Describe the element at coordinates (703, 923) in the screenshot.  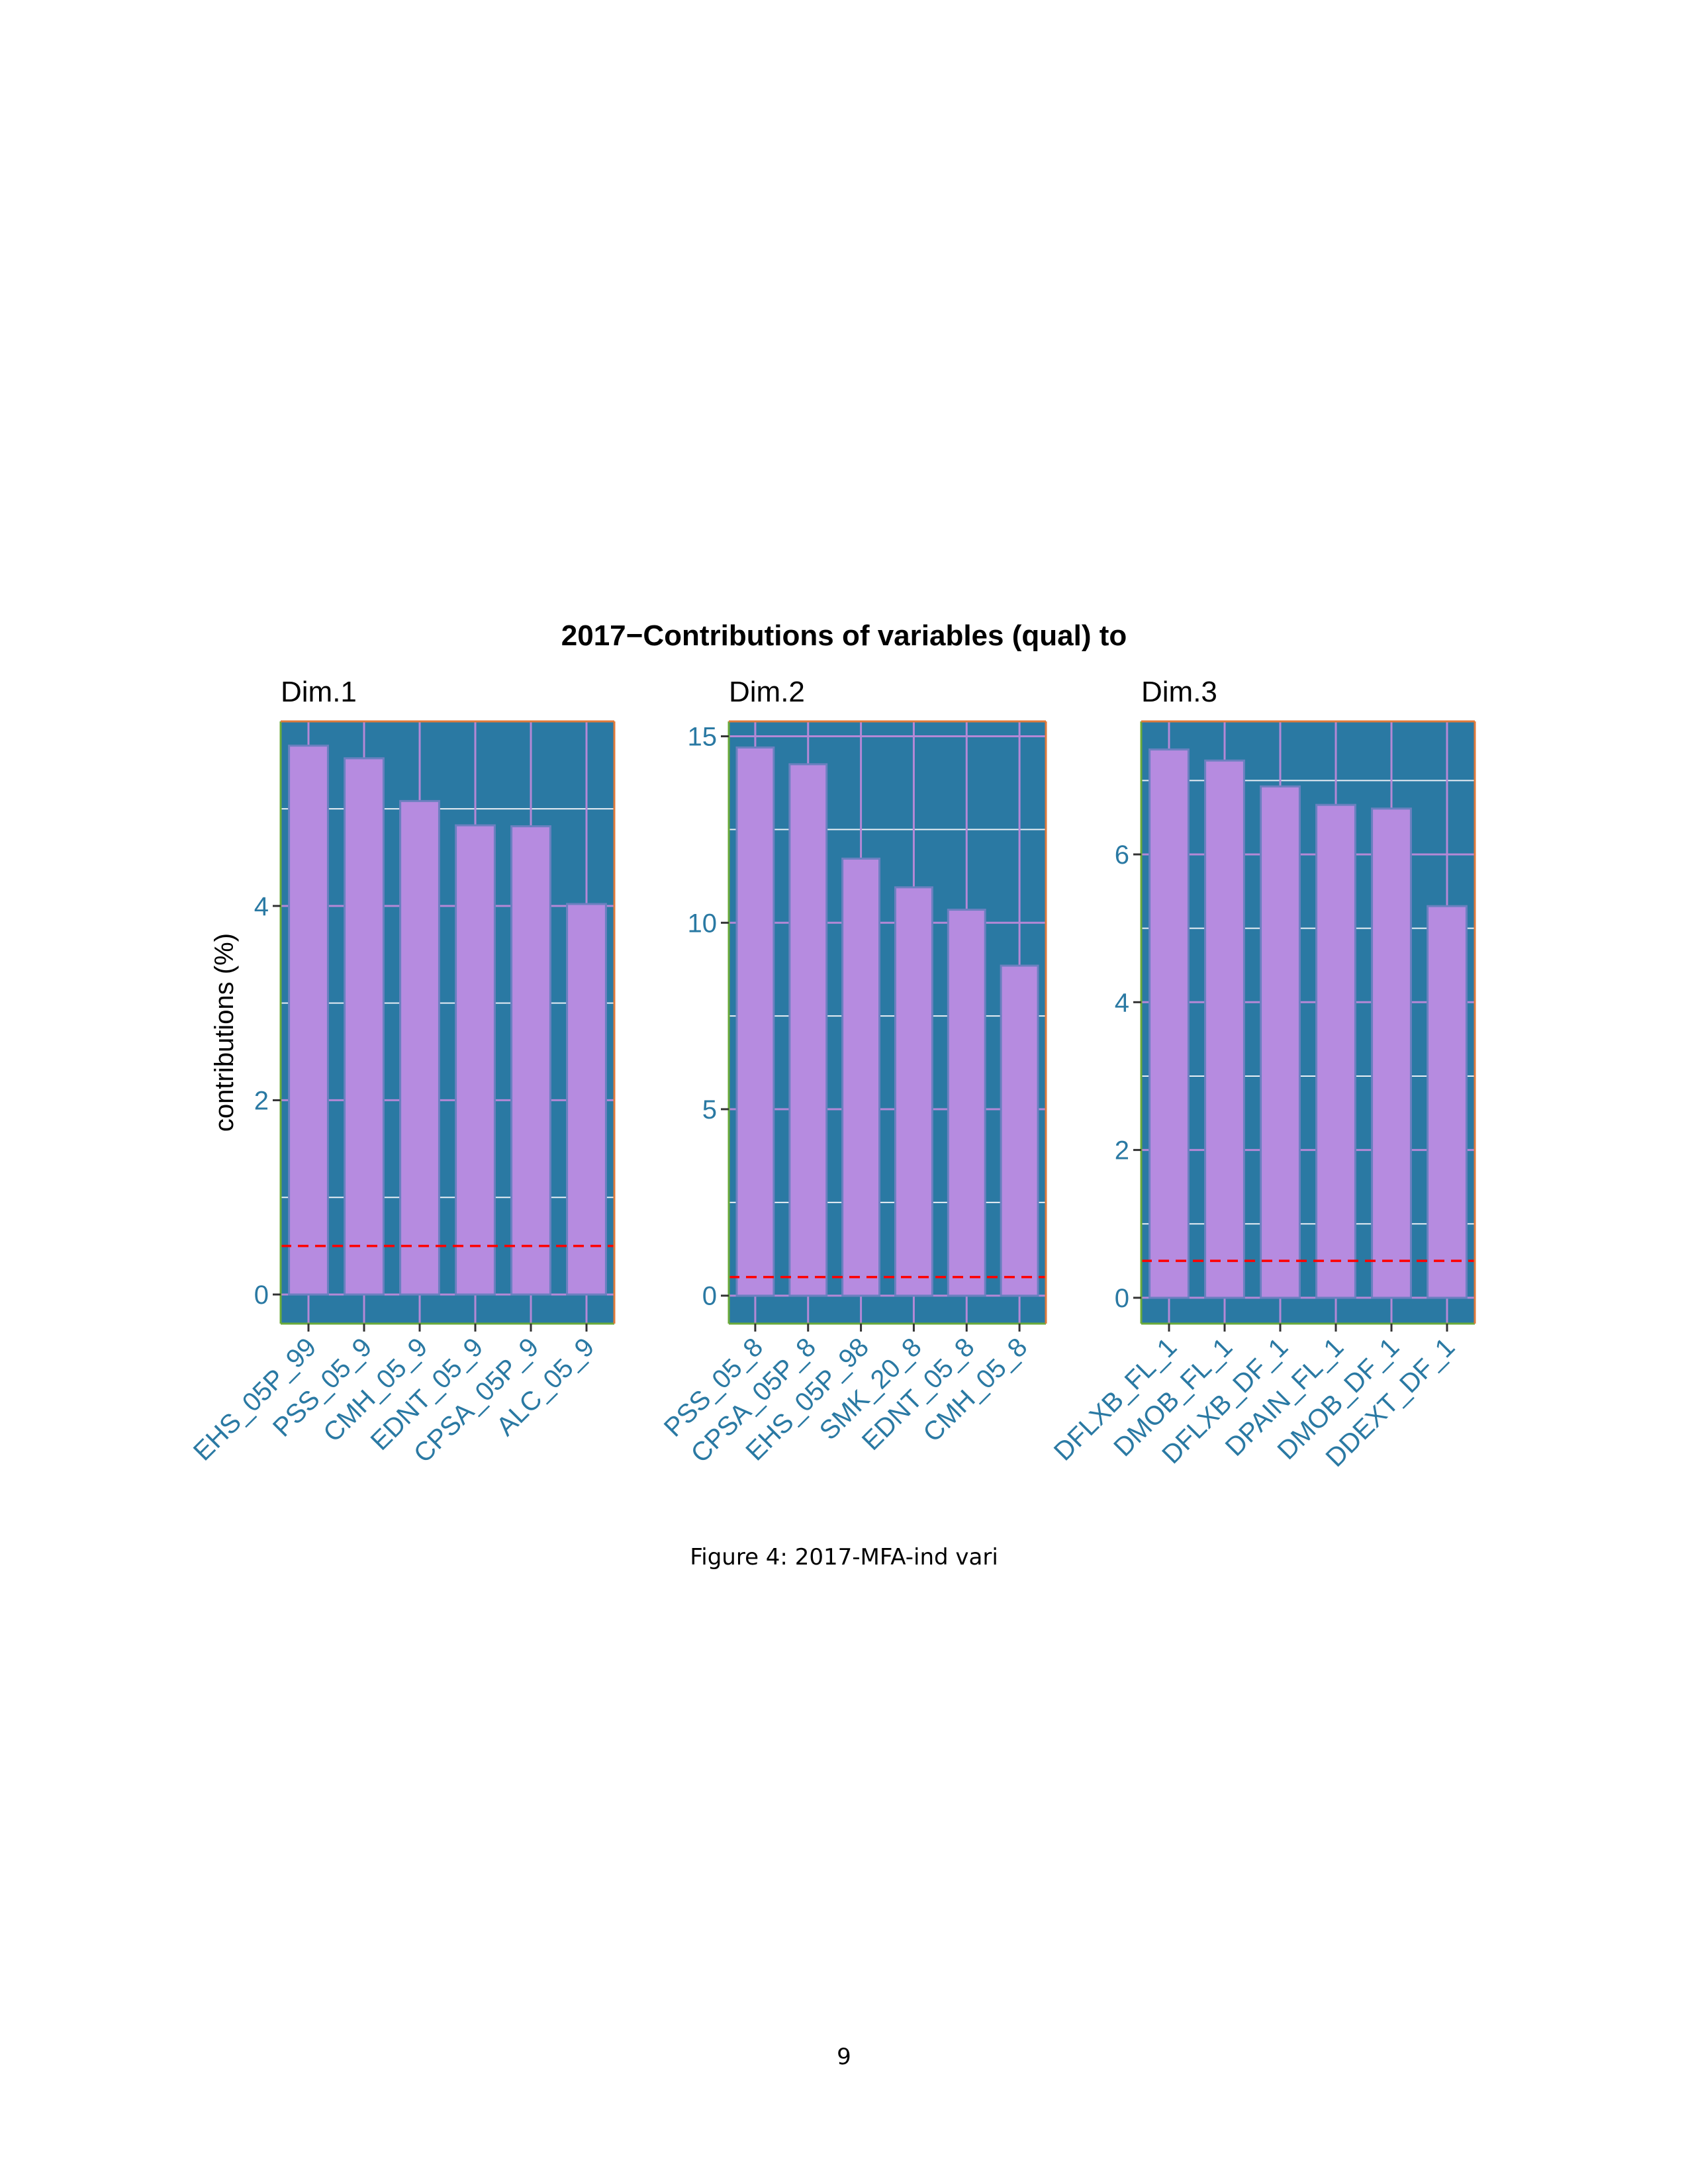
I see `y-tick-label: 10` at that location.